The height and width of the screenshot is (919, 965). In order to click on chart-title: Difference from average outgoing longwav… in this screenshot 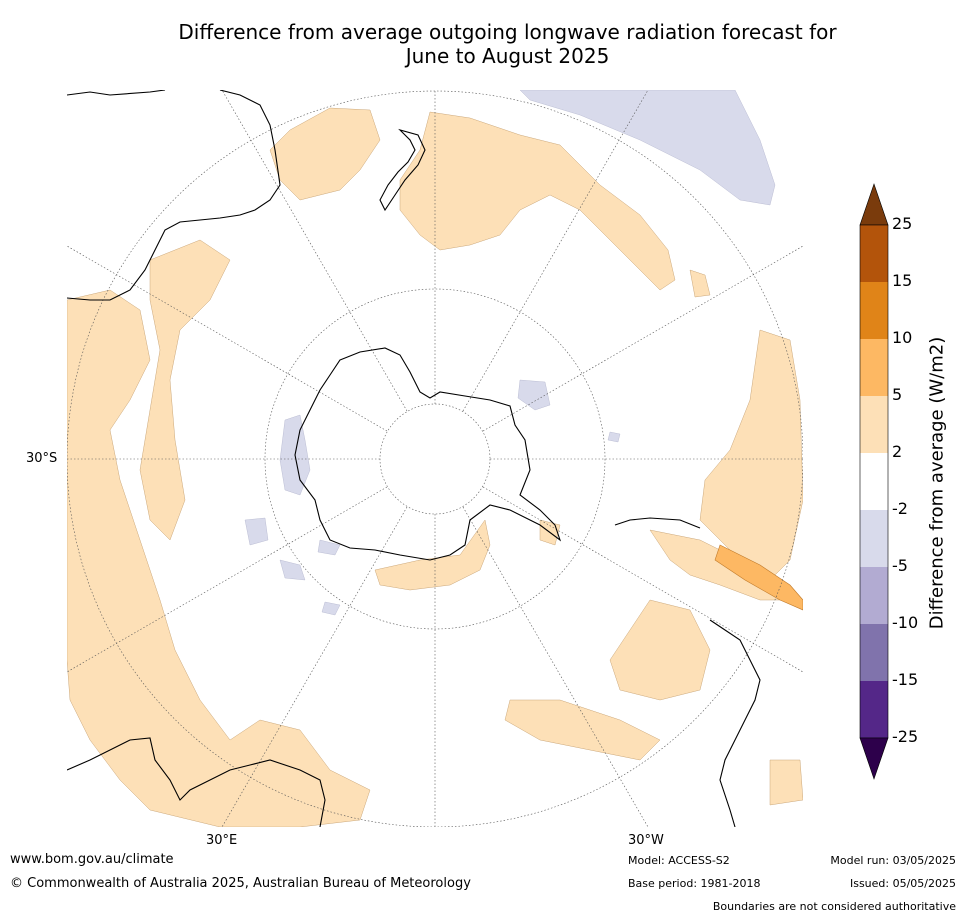, I will do `click(482, 44)`.